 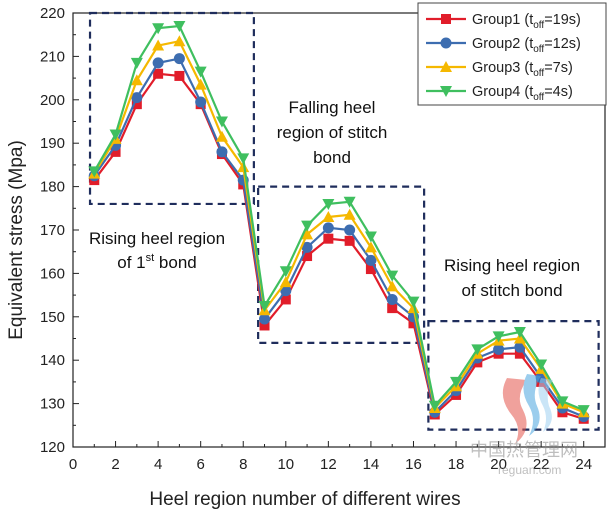 What do you see at coordinates (201, 464) in the screenshot?
I see `x-tick-label: 6` at bounding box center [201, 464].